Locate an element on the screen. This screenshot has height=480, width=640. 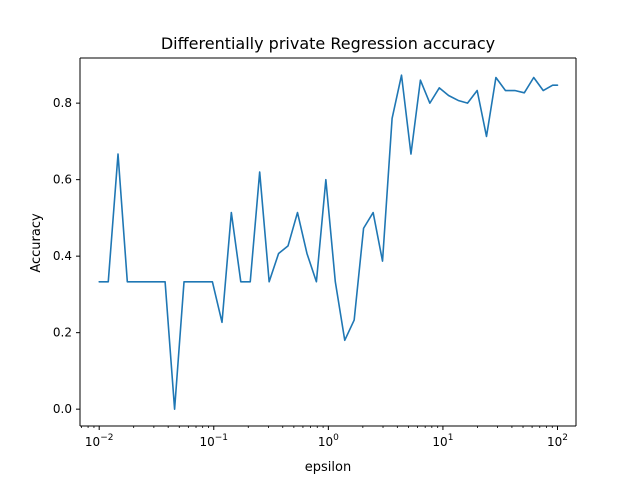
x-tick-label: 10¹ is located at coordinates (442, 441).